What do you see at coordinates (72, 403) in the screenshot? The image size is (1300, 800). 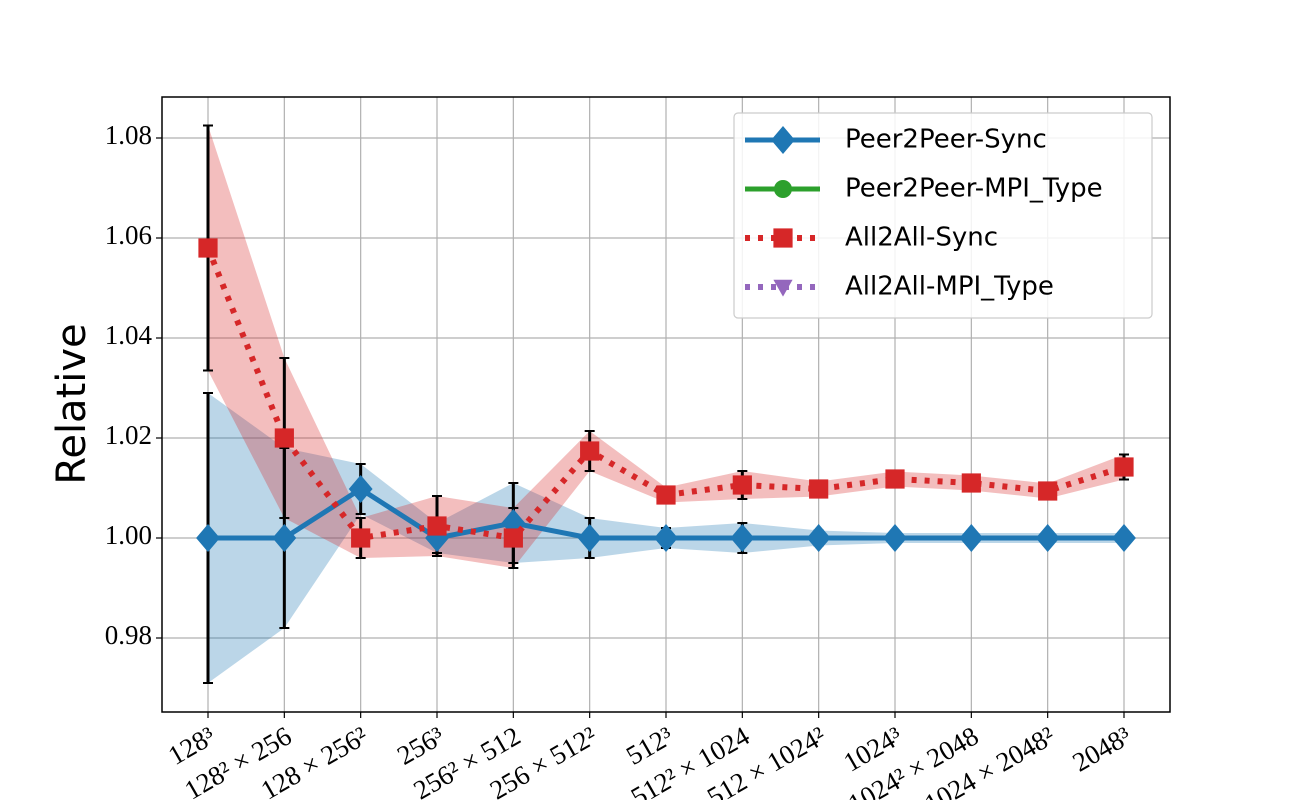 I see `y-axis-label: Relative` at bounding box center [72, 403].